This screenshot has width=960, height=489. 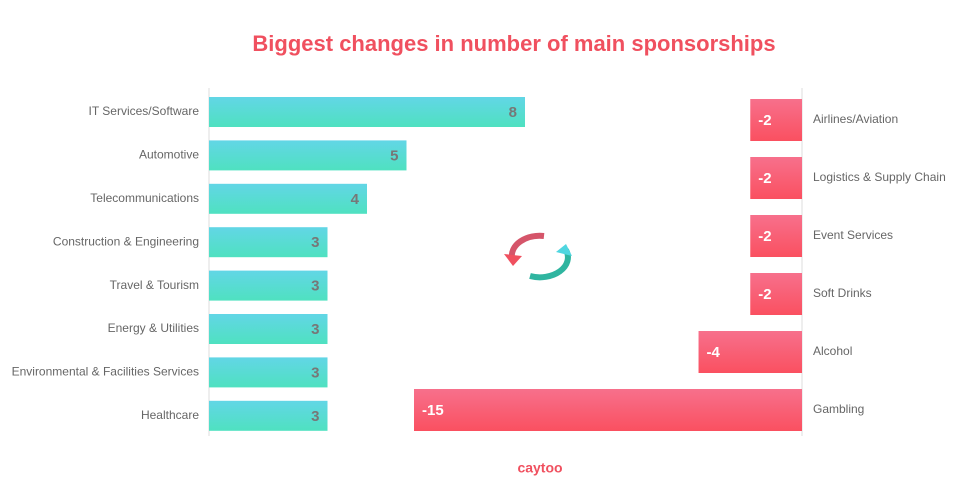 I want to click on value-label: -15, so click(x=433, y=410).